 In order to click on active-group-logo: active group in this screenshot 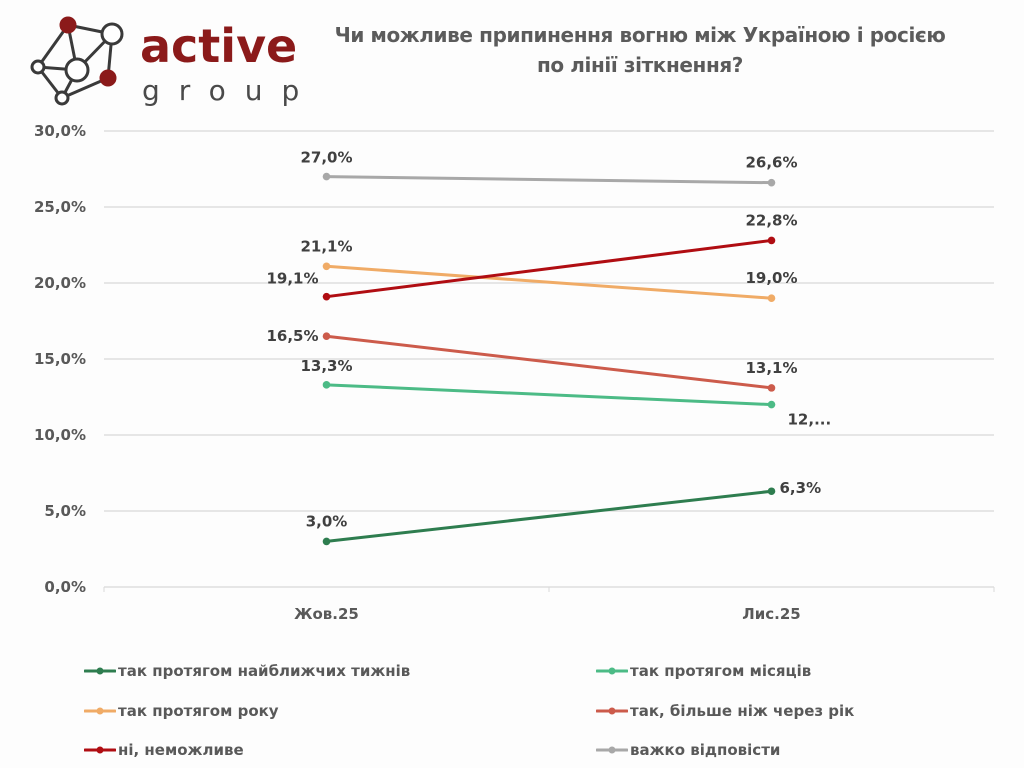, I will do `click(170, 61)`.